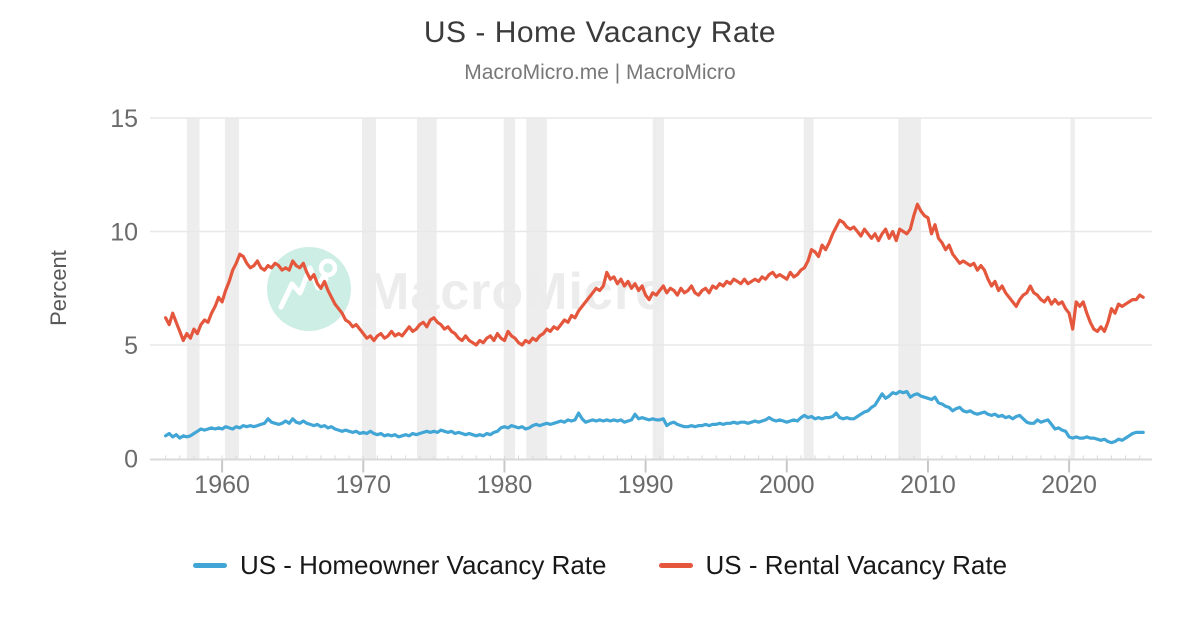  I want to click on x-tick-label: 1980, so click(505, 485).